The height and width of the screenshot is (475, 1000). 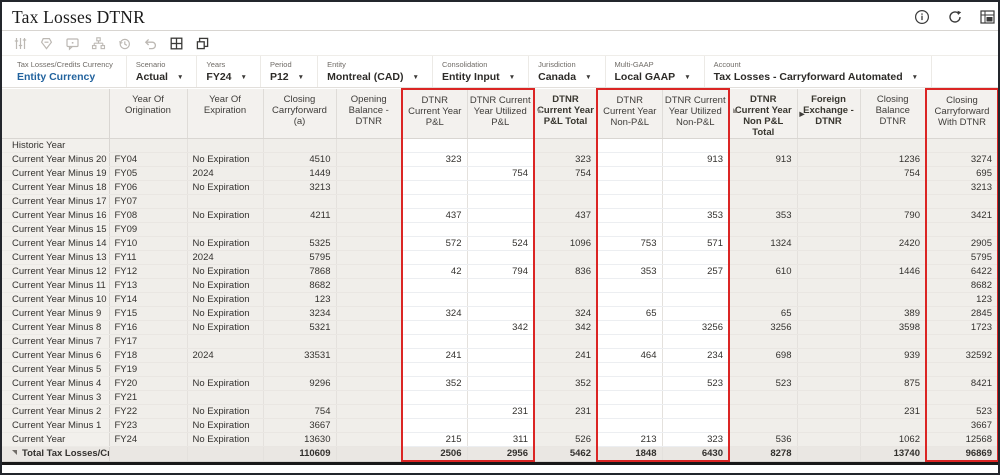 What do you see at coordinates (564, 77) in the screenshot?
I see `pov-value-jurisdiction: Canada ▼` at bounding box center [564, 77].